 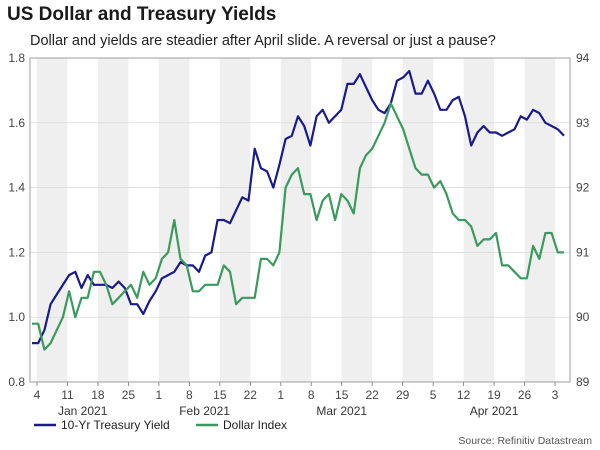 What do you see at coordinates (583, 188) in the screenshot?
I see `right-tick-label: 92` at bounding box center [583, 188].